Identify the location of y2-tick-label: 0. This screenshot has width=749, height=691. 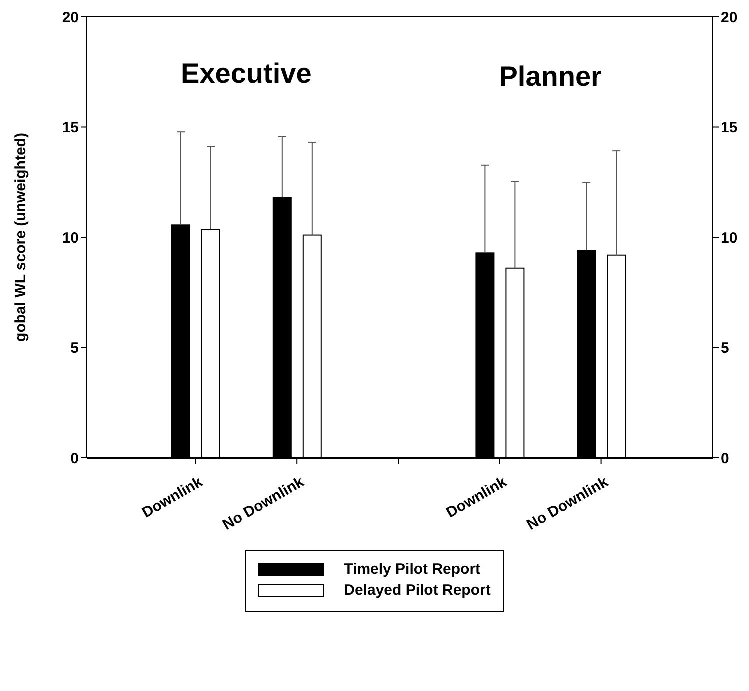
(725, 459).